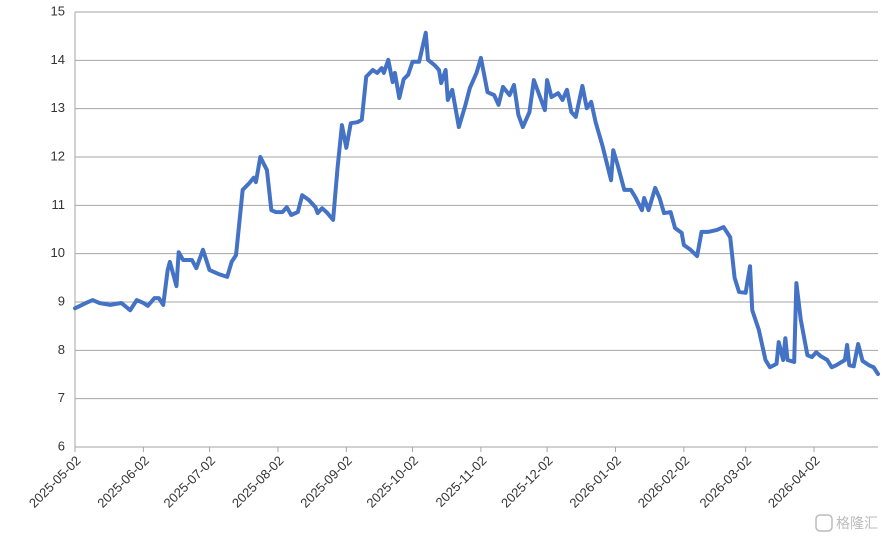 The image size is (891, 542). What do you see at coordinates (58, 252) in the screenshot?
I see `y-tick-label: 10` at bounding box center [58, 252].